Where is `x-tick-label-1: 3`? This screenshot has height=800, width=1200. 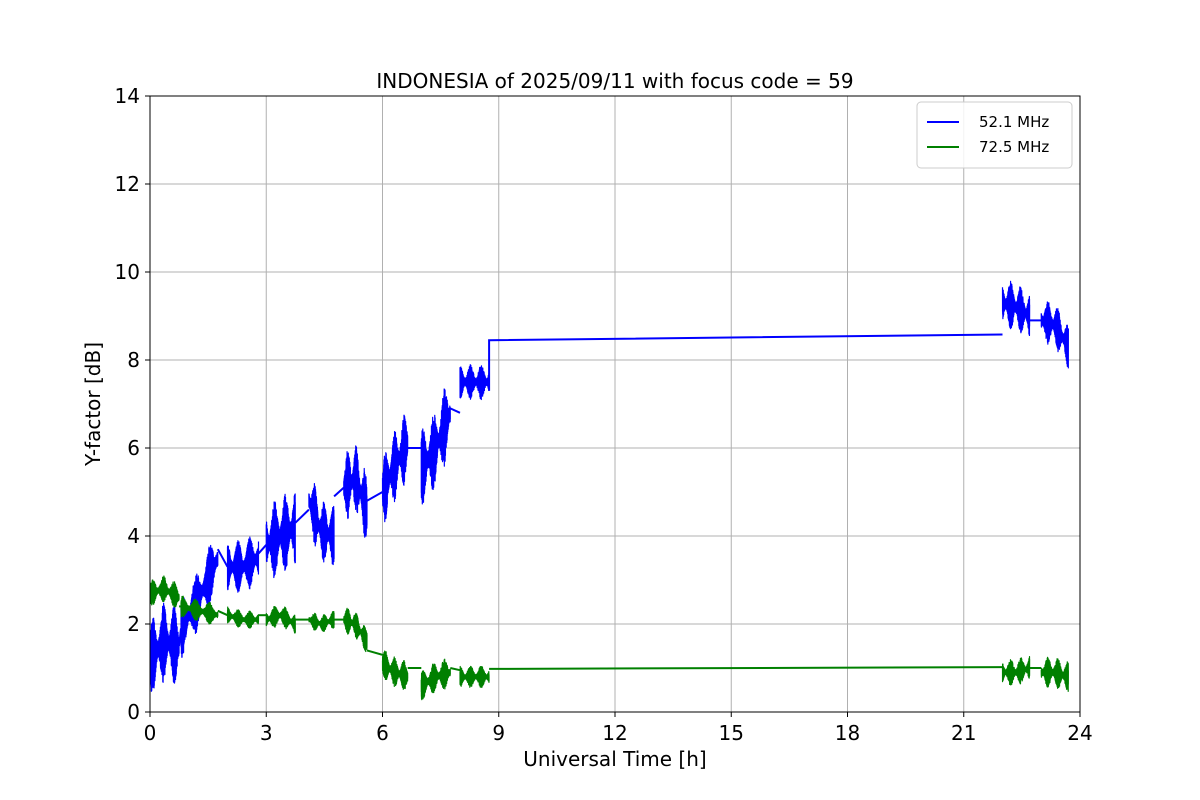
x-tick-label-1: 3 is located at coordinates (266, 733).